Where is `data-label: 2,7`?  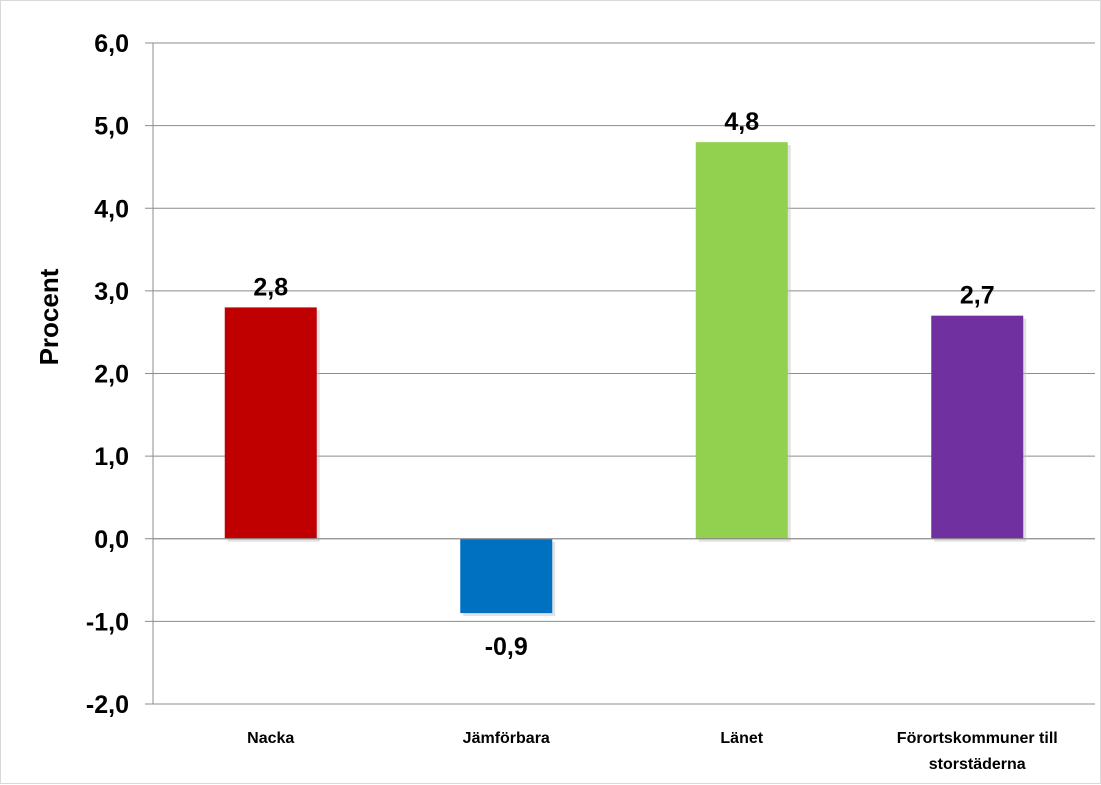
data-label: 2,7 is located at coordinates (977, 296).